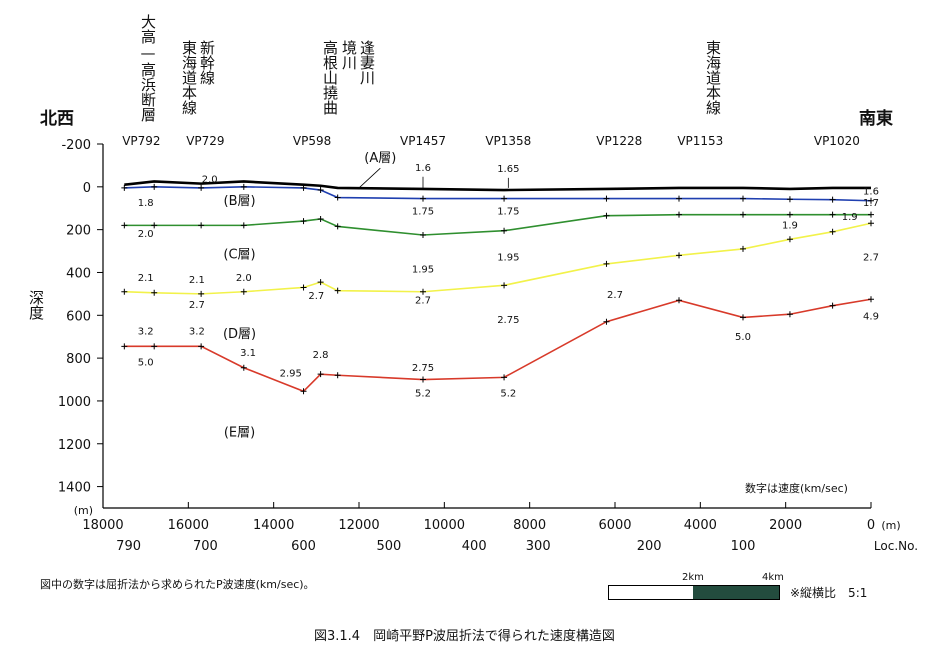  Describe the element at coordinates (291, 373) in the screenshot. I see `velocity-label: 2.95` at that location.